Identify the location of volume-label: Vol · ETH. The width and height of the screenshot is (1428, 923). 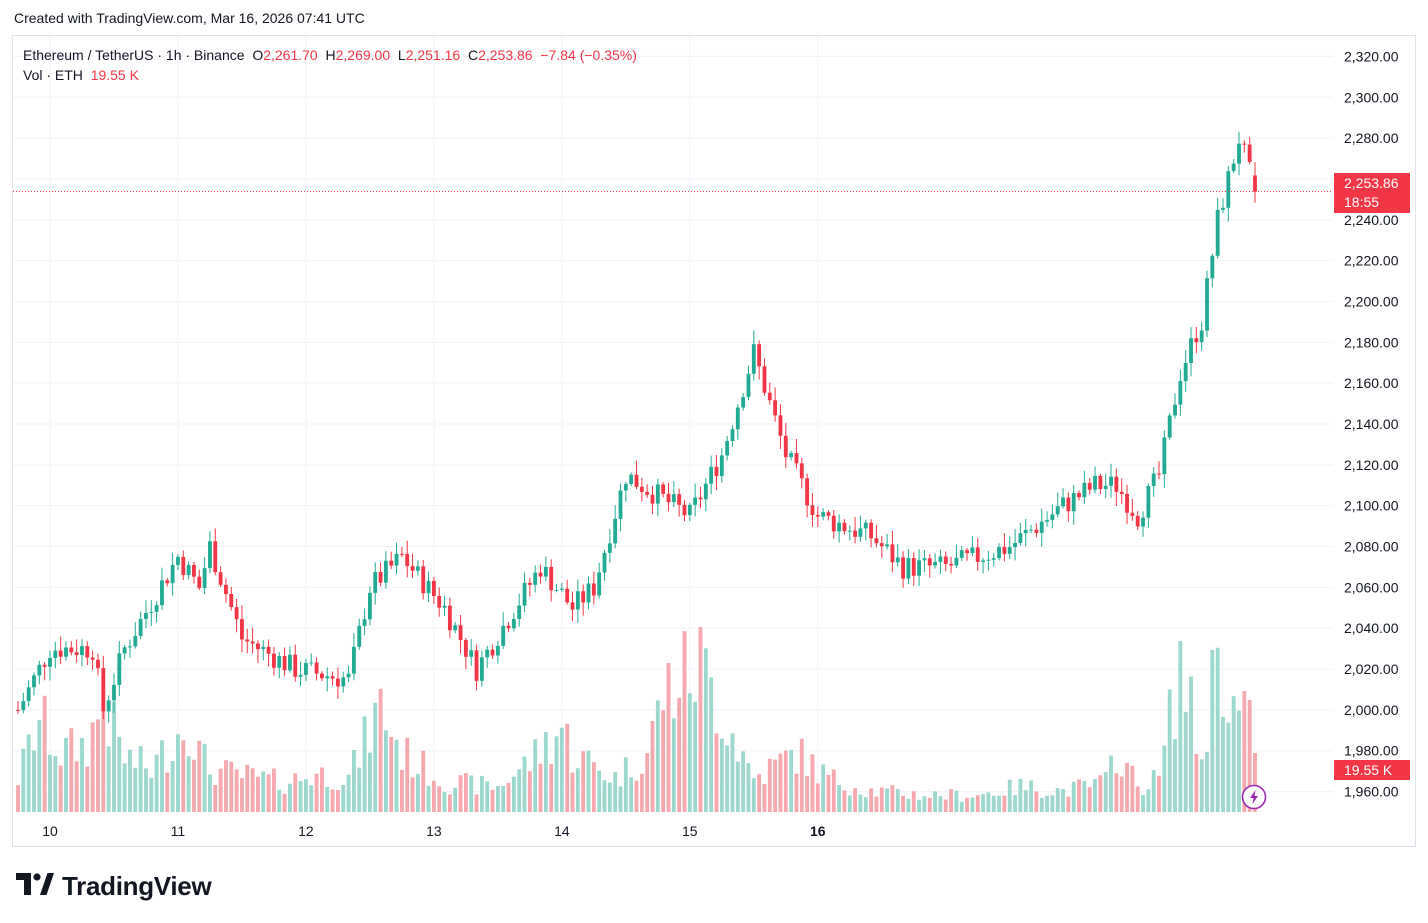
(53, 75).